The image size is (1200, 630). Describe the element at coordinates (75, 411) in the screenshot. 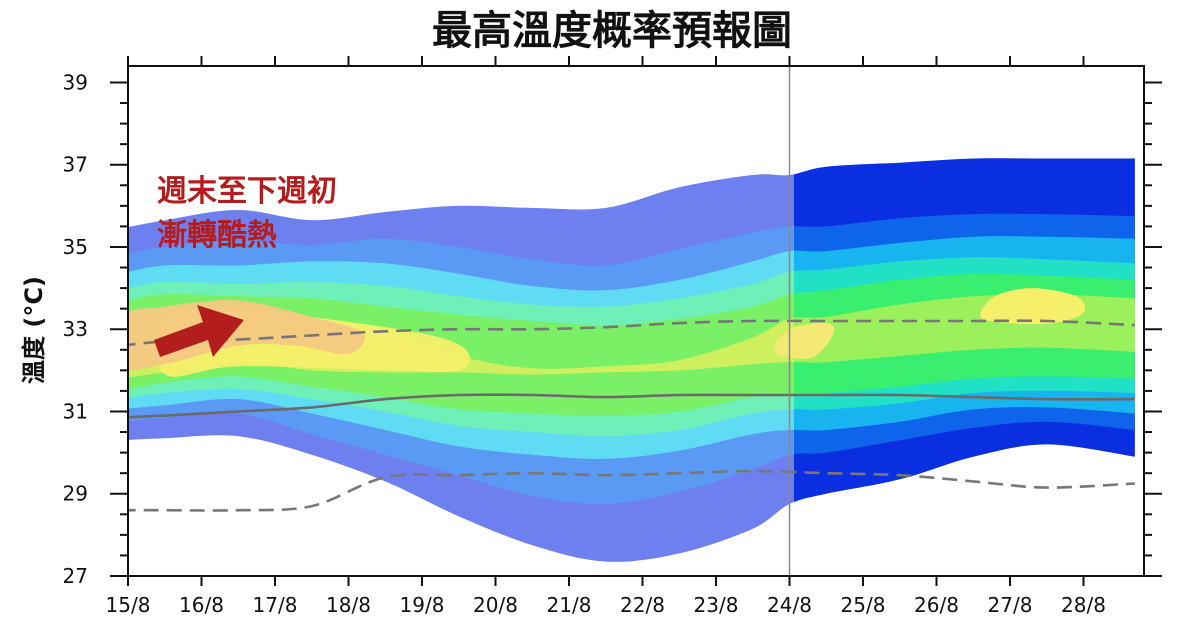

I see `y-tick-label: 31` at that location.